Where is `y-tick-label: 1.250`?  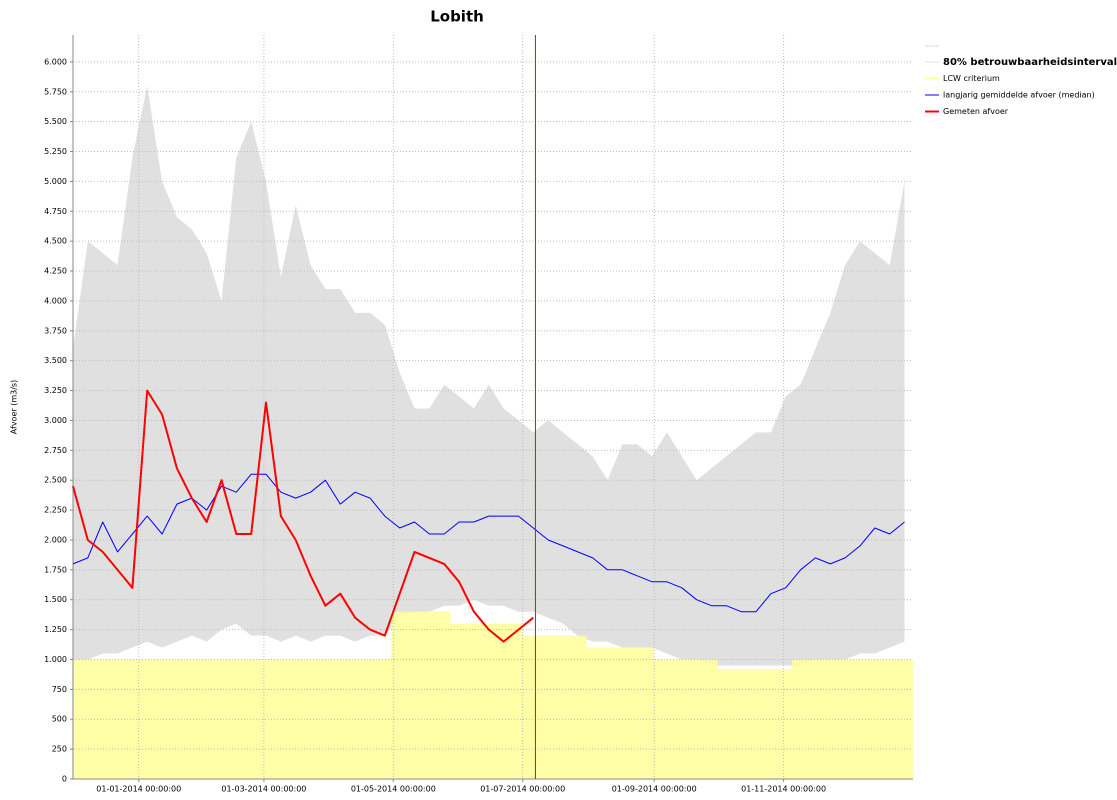 y-tick-label: 1.250 is located at coordinates (55, 629).